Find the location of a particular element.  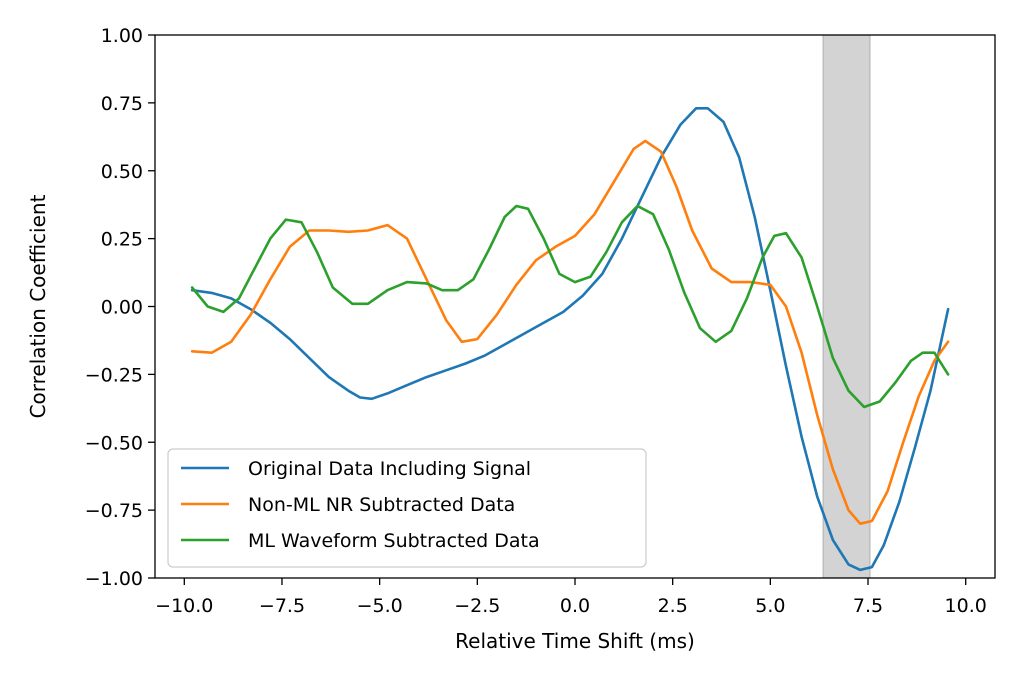

y-axis-label: Correlation Coefficient is located at coordinates (38, 306).